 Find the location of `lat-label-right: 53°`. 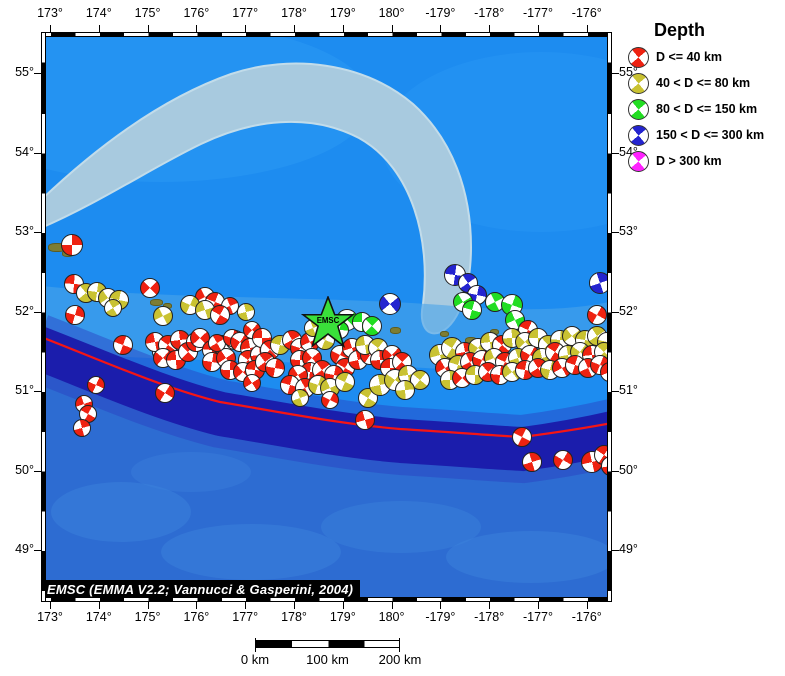

lat-label-right: 53° is located at coordinates (628, 231).